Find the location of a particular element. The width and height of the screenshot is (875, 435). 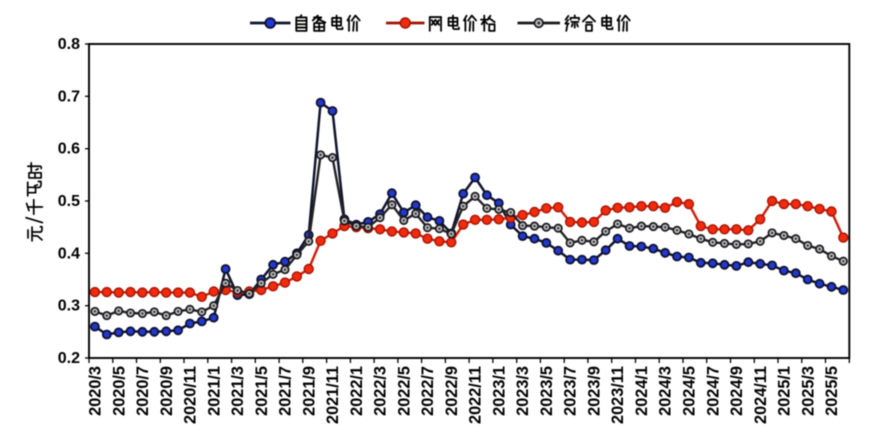

svg-text: 0.8 is located at coordinates (69, 44).